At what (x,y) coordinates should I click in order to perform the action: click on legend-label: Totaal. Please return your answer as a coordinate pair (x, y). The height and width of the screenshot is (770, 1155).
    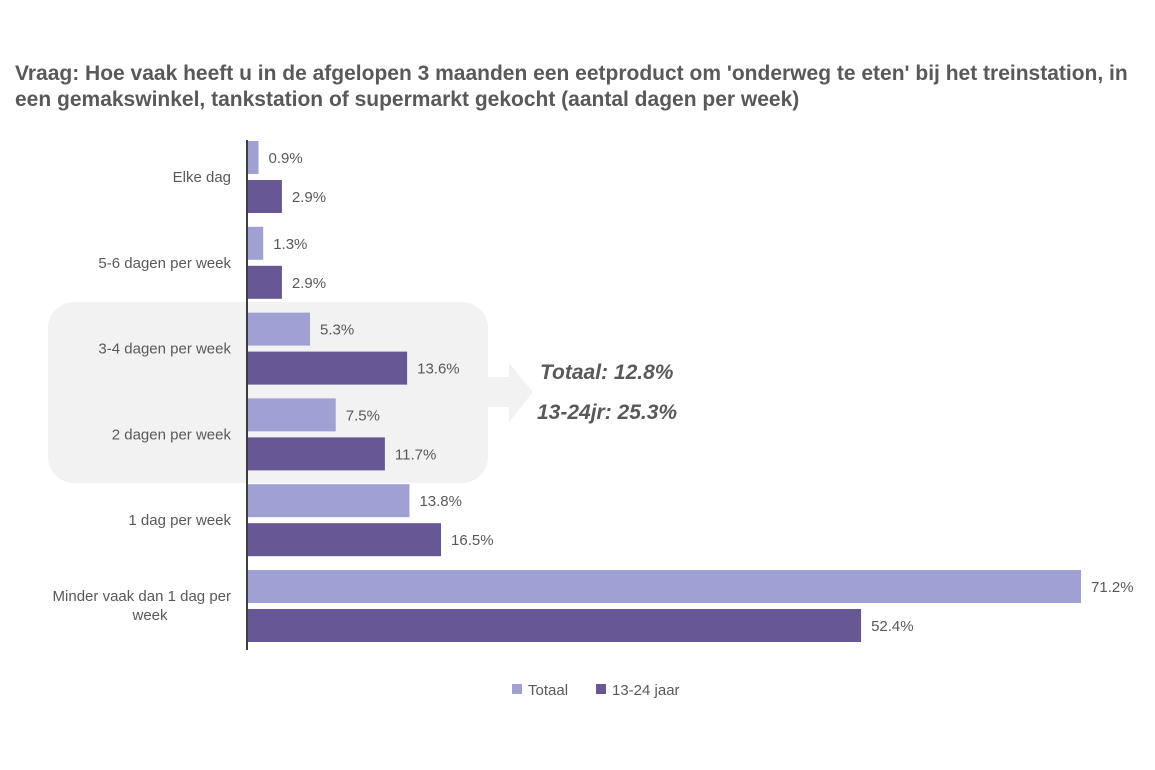
    Looking at the image, I should click on (548, 690).